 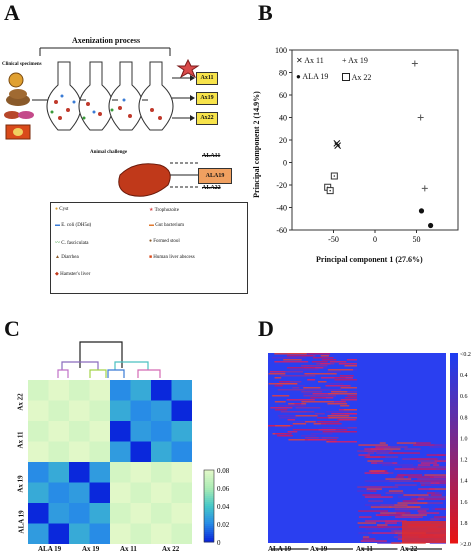 What do you see at coordinates (283, 118) in the screenshot?
I see `y-tick-label: 40` at bounding box center [283, 118].